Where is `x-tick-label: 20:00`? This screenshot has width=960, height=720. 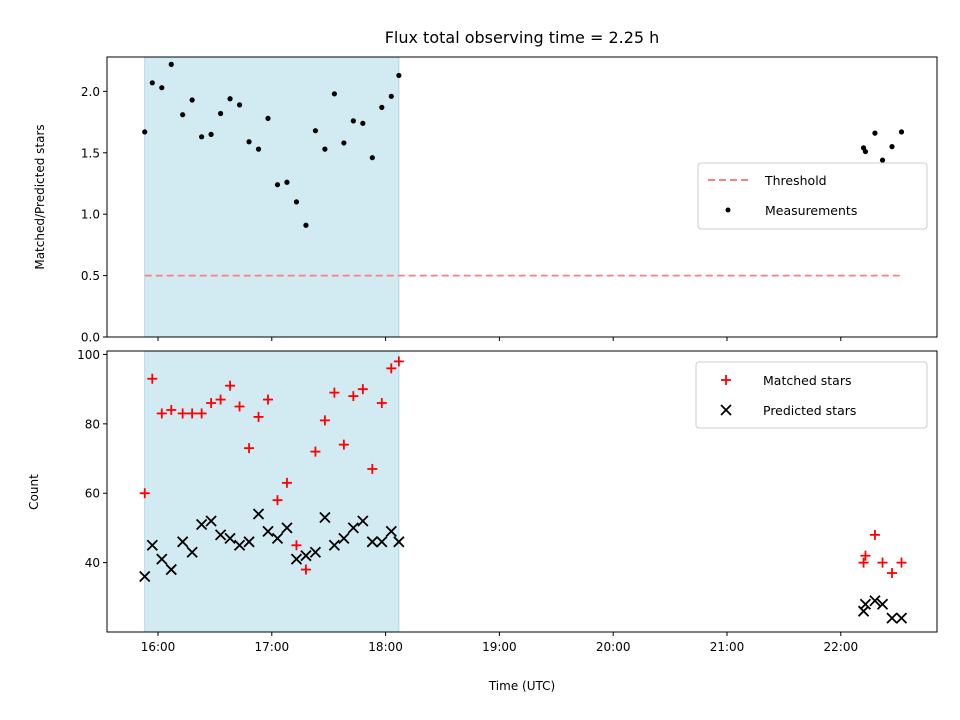 x-tick-label: 20:00 is located at coordinates (613, 647).